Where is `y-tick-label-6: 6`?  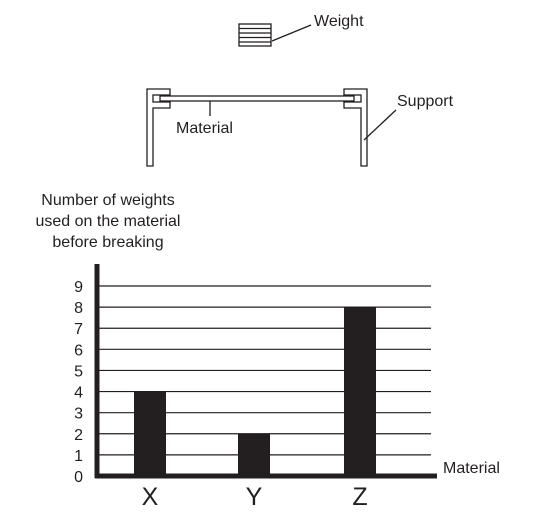 y-tick-label-6: 6 is located at coordinates (78, 350).